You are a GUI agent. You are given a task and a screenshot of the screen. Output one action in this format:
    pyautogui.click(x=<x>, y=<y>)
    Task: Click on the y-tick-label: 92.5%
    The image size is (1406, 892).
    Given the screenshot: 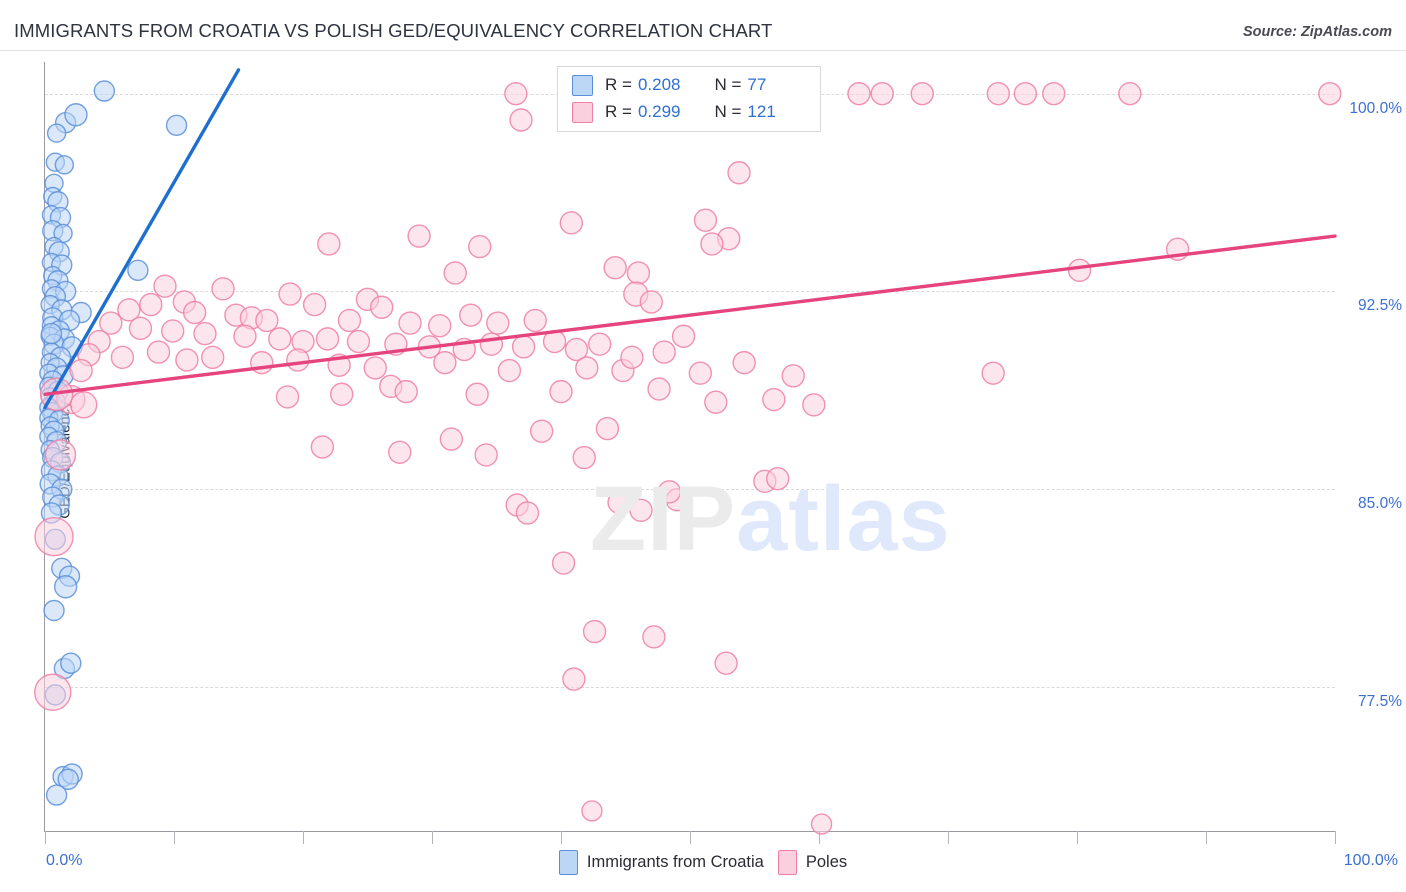 What is the action you would take?
    pyautogui.click(x=1380, y=306)
    